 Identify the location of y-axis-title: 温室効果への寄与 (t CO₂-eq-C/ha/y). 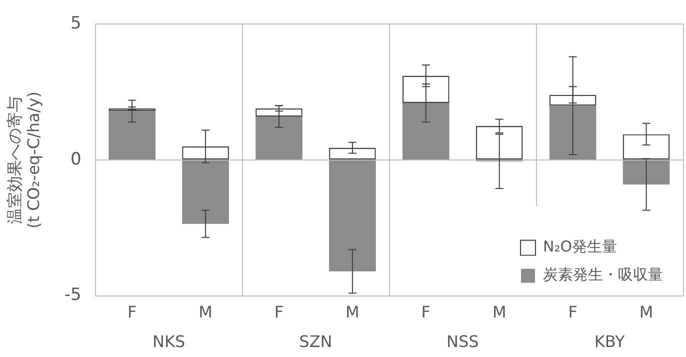
(23, 160).